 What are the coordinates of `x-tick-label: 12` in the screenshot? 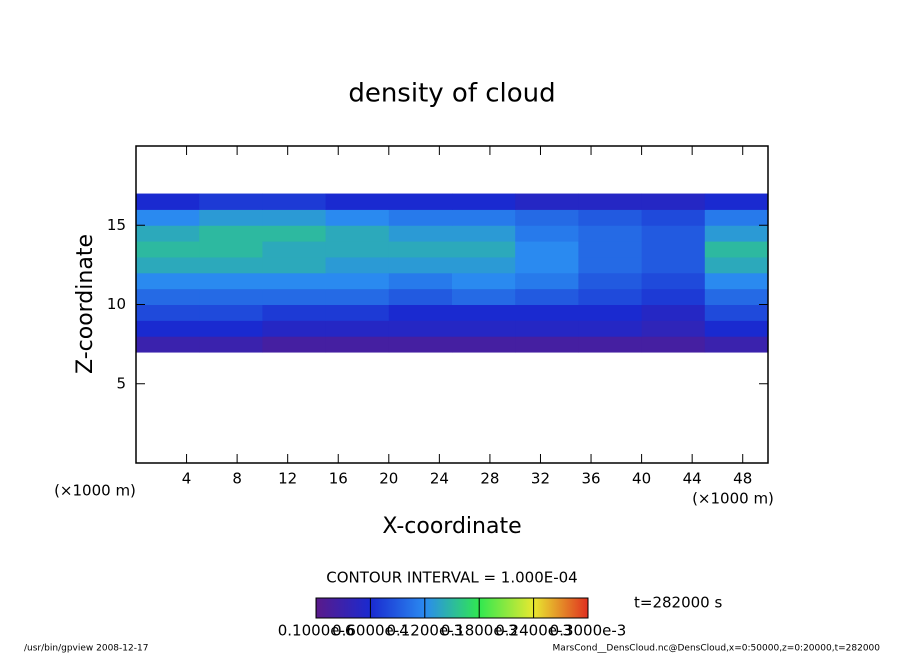 It's located at (287, 479).